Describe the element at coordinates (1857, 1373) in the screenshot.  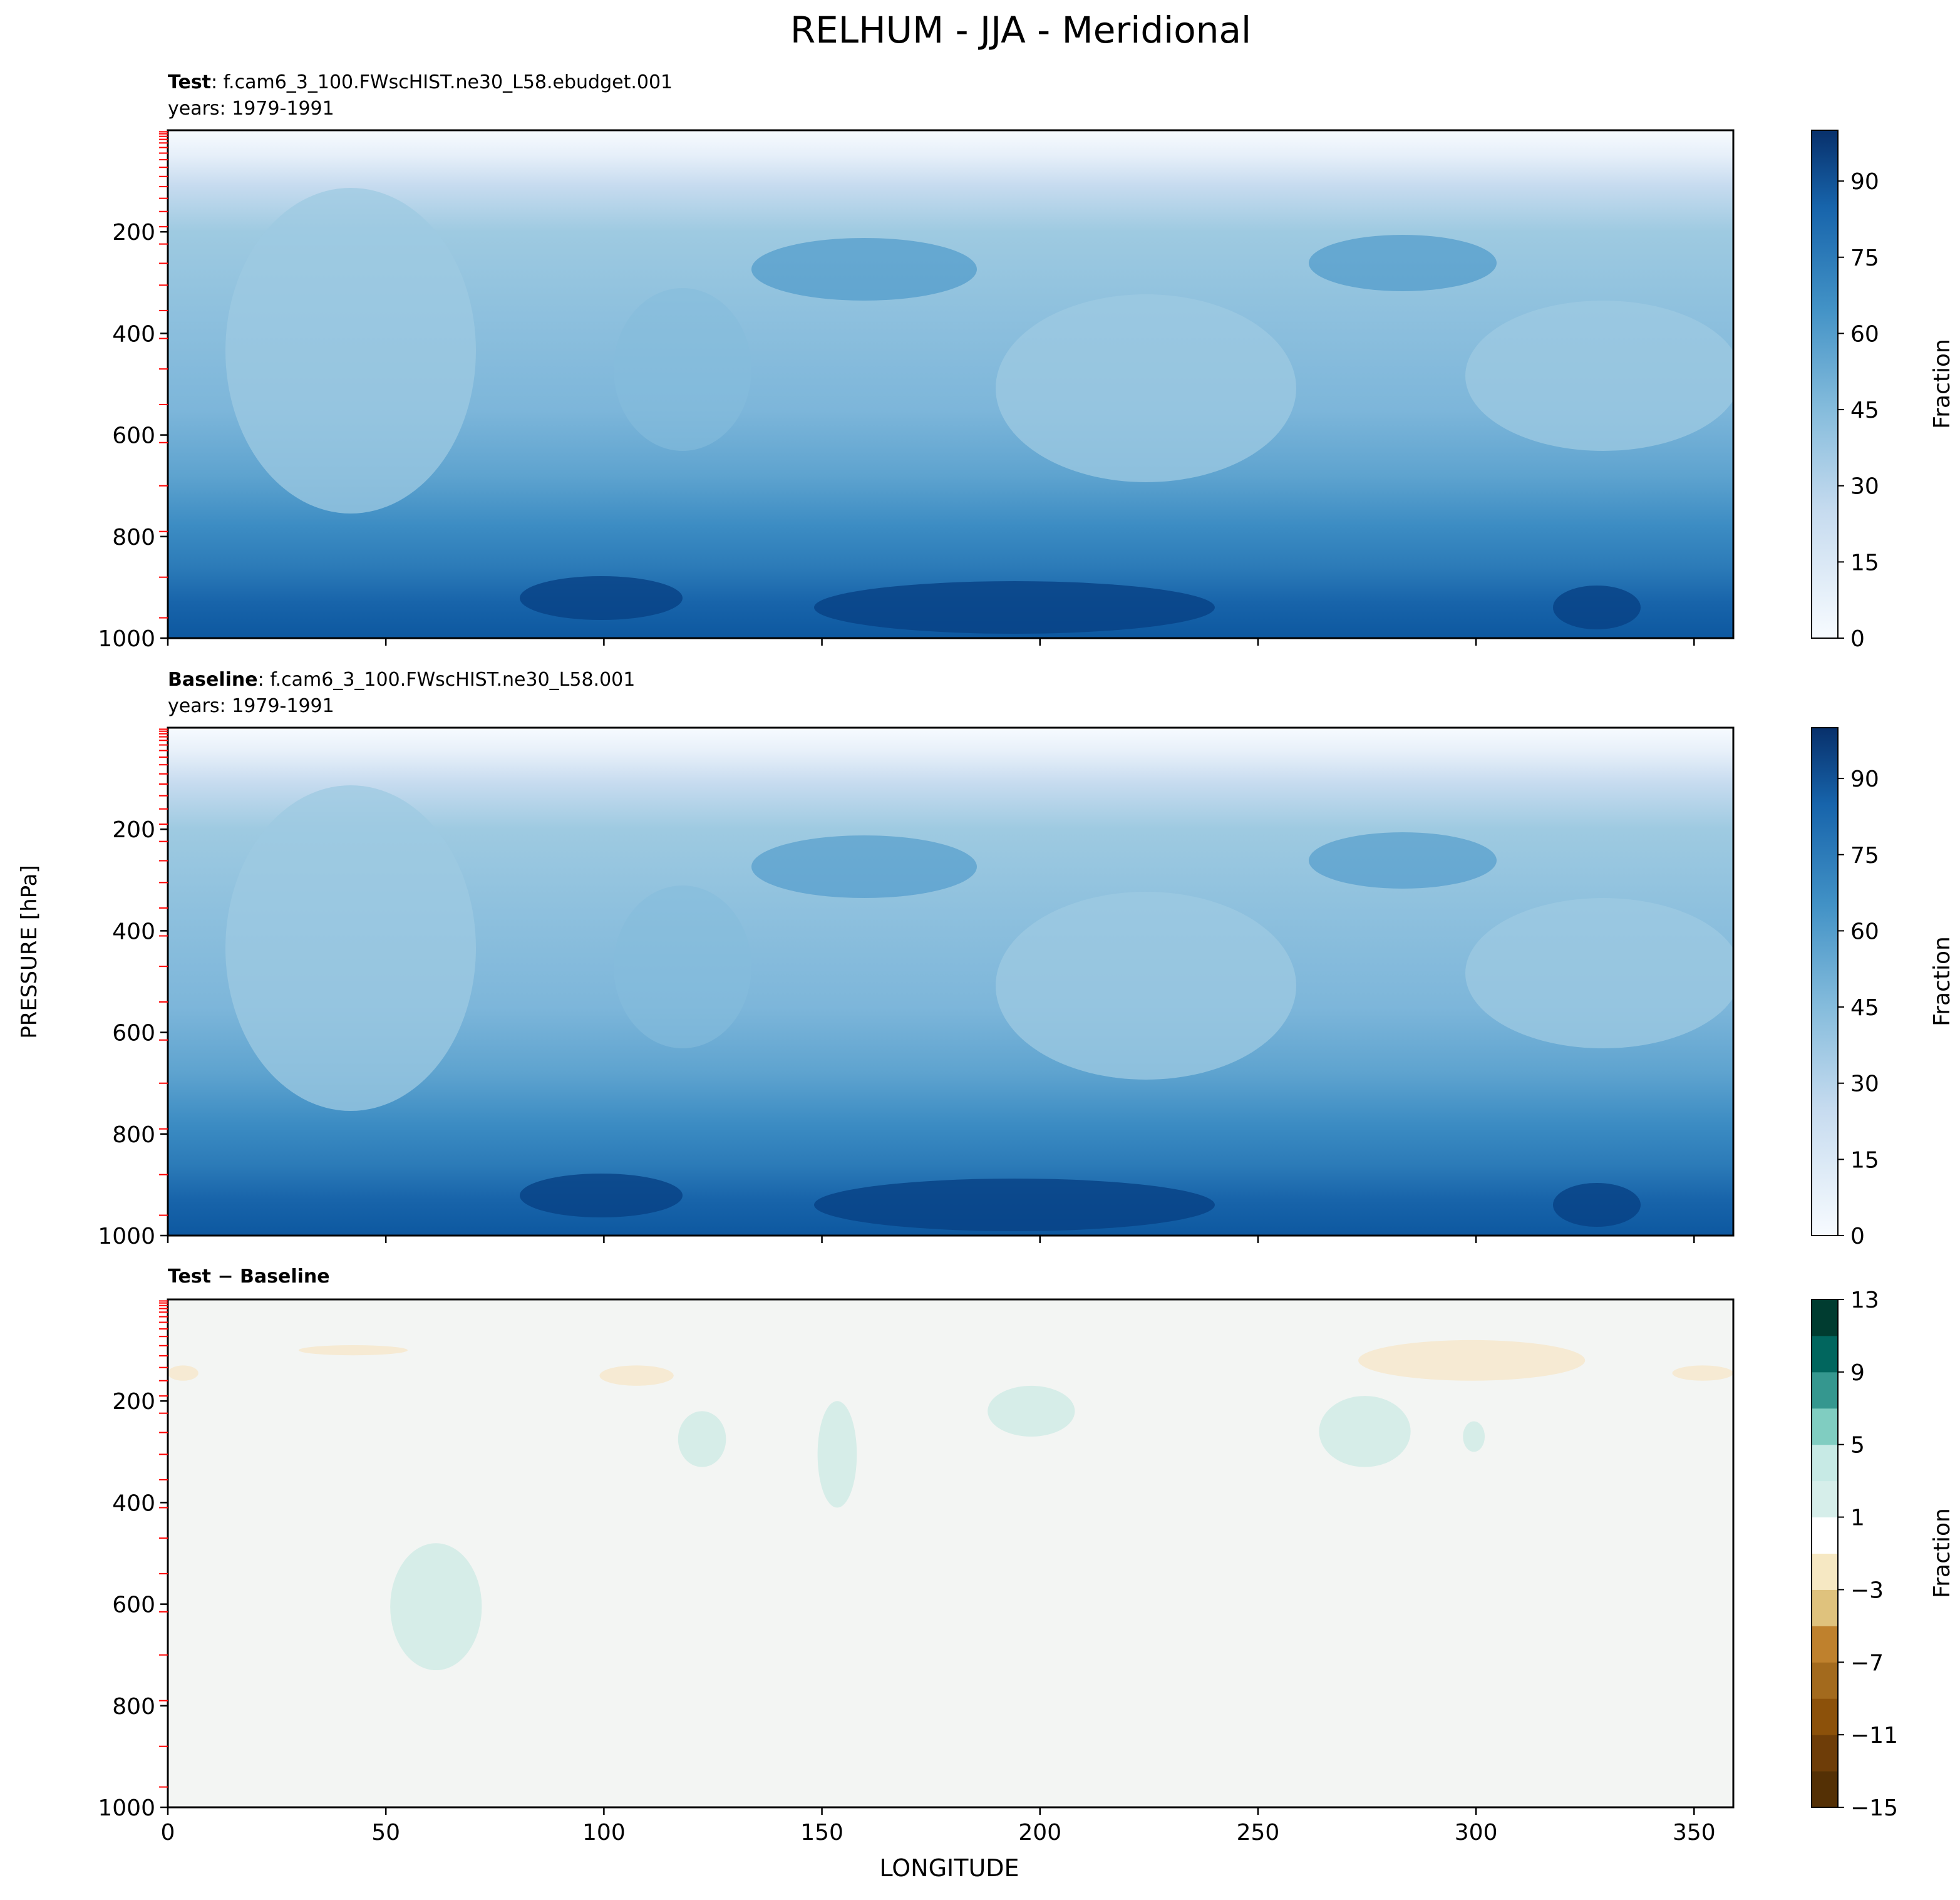
I see `colorbar-tick-label: 9` at that location.